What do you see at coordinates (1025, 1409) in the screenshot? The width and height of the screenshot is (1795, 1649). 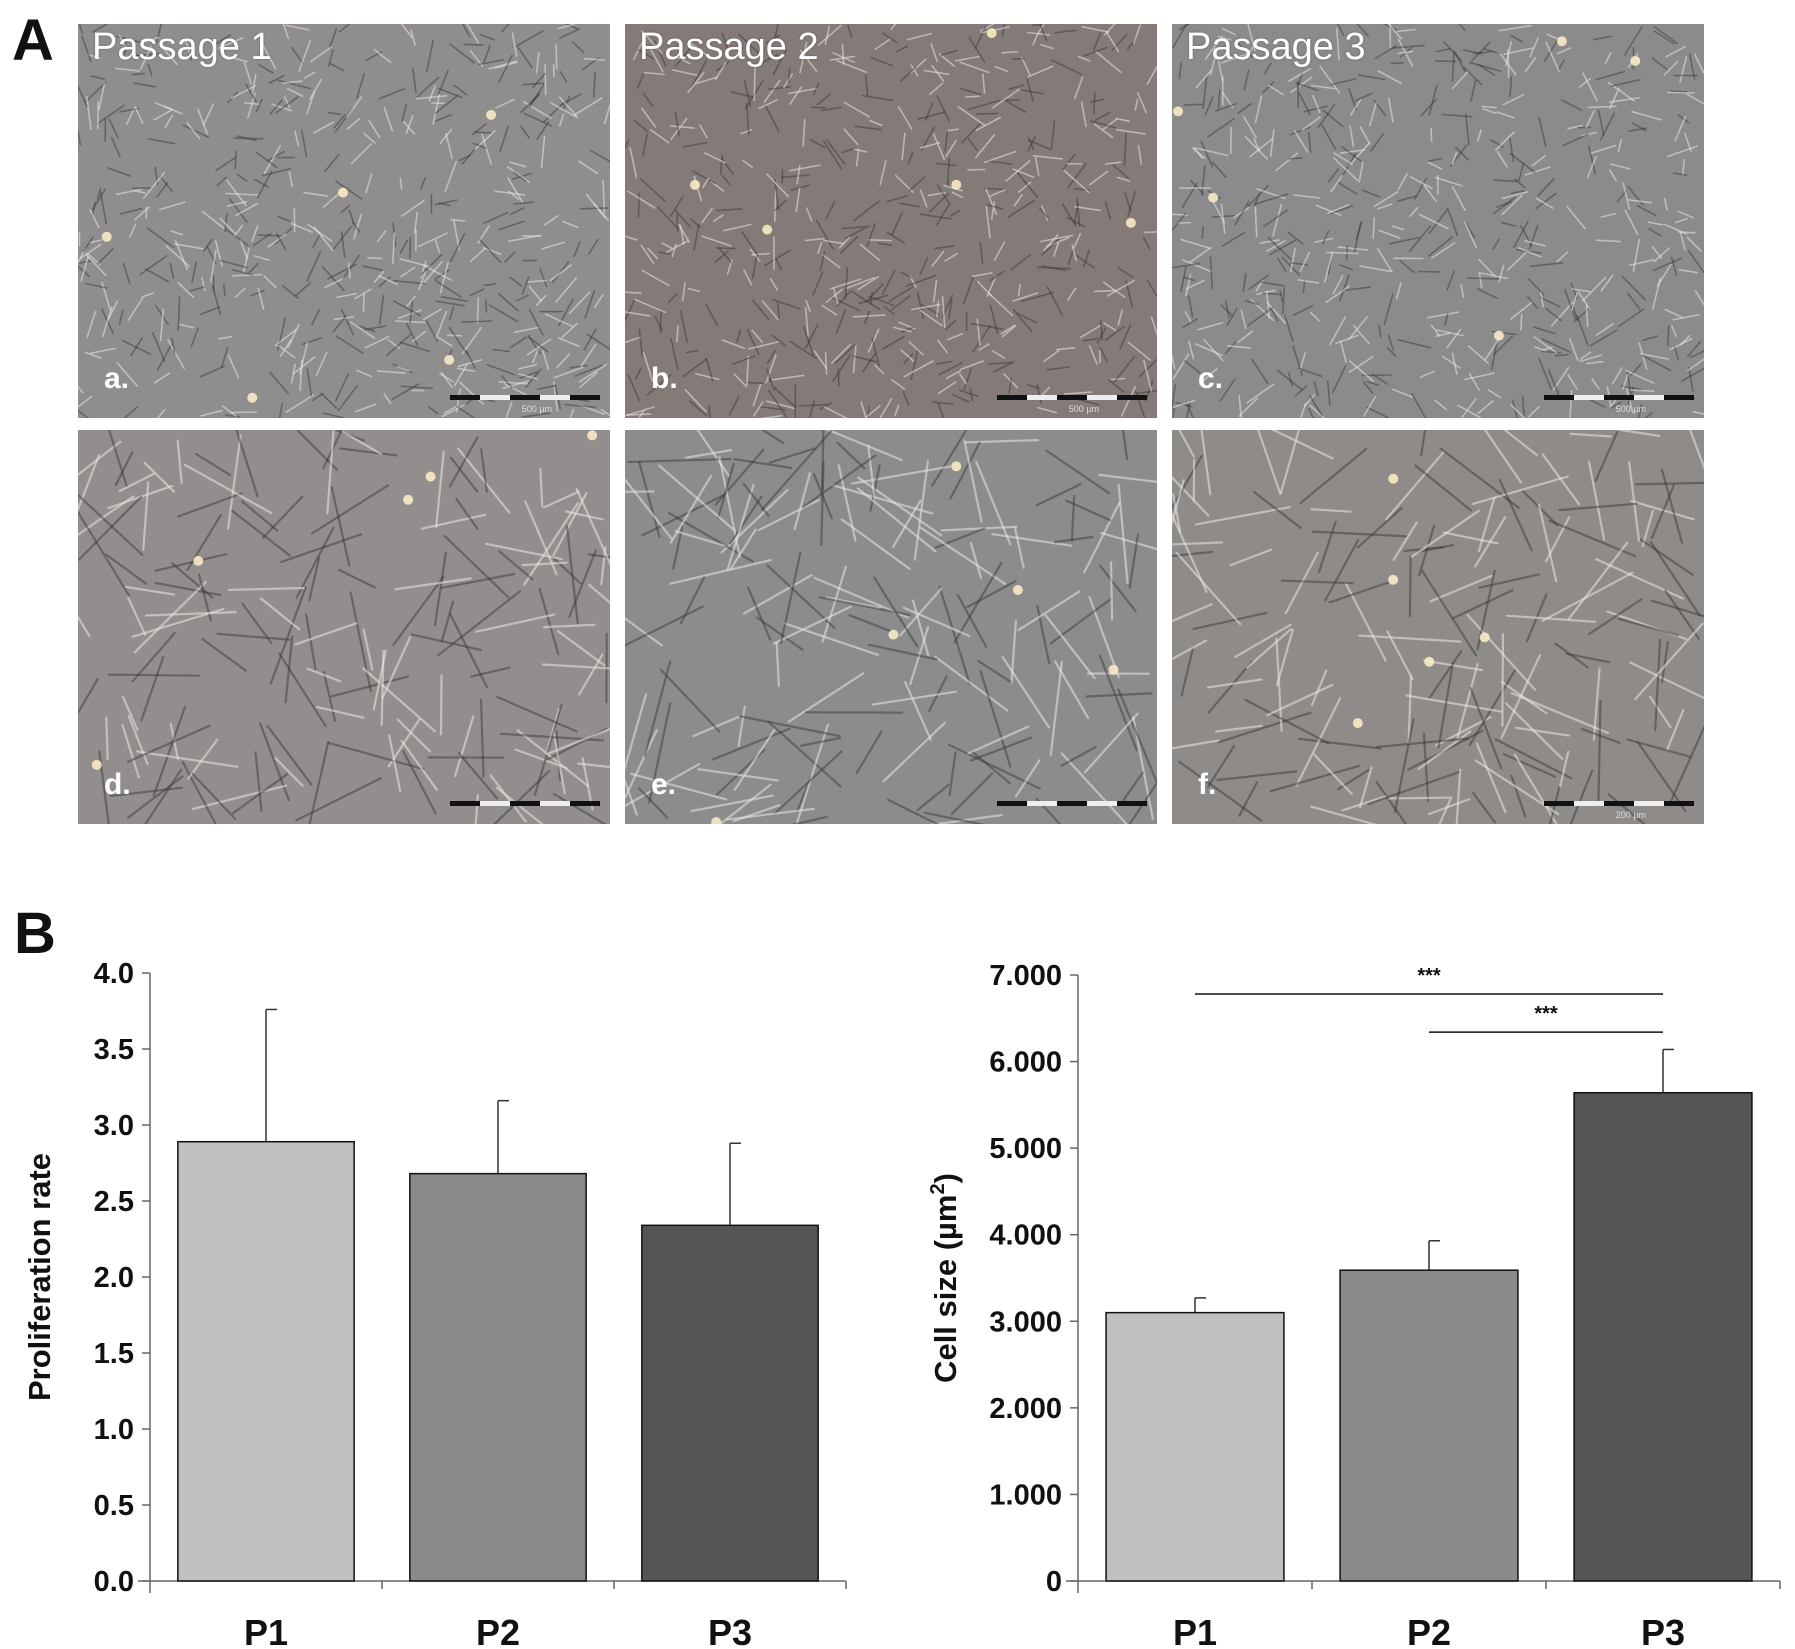 I see `y-tick-label: 2.000` at bounding box center [1025, 1409].